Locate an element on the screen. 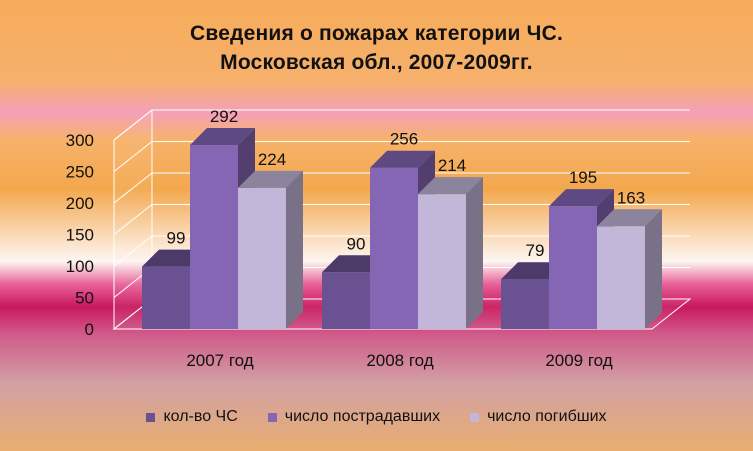  category-label: 2009 год is located at coordinates (578, 360).